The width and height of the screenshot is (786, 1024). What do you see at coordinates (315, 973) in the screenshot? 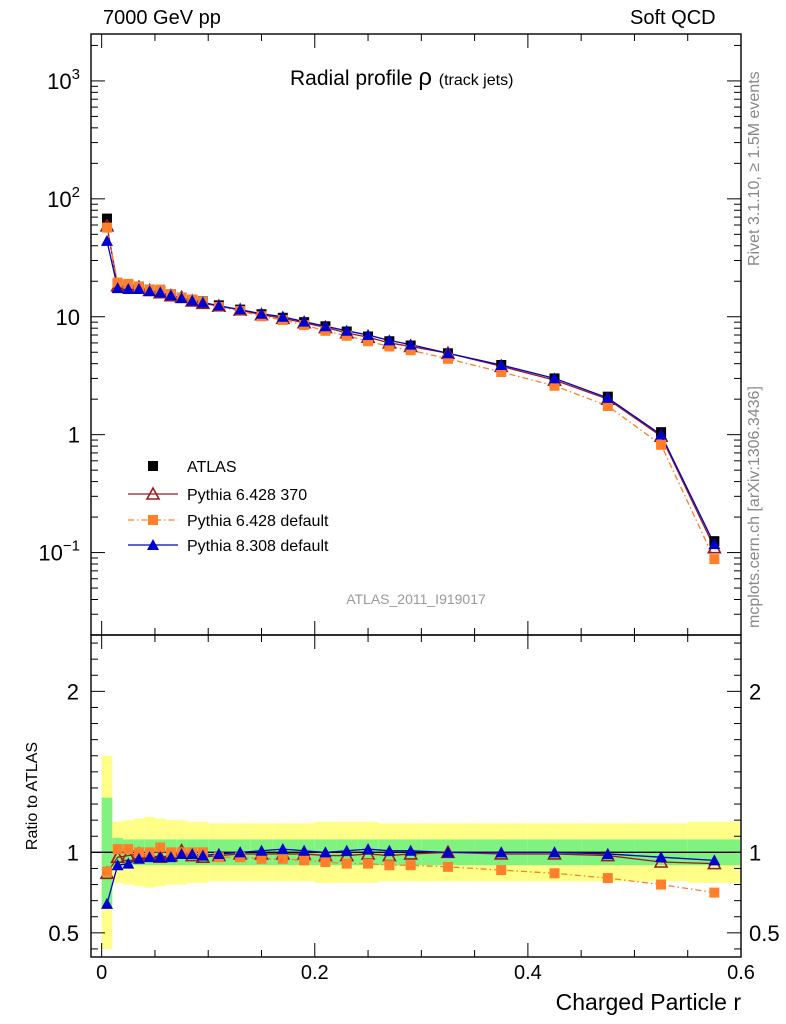
I see `x-tick-label: 0.2` at bounding box center [315, 973].